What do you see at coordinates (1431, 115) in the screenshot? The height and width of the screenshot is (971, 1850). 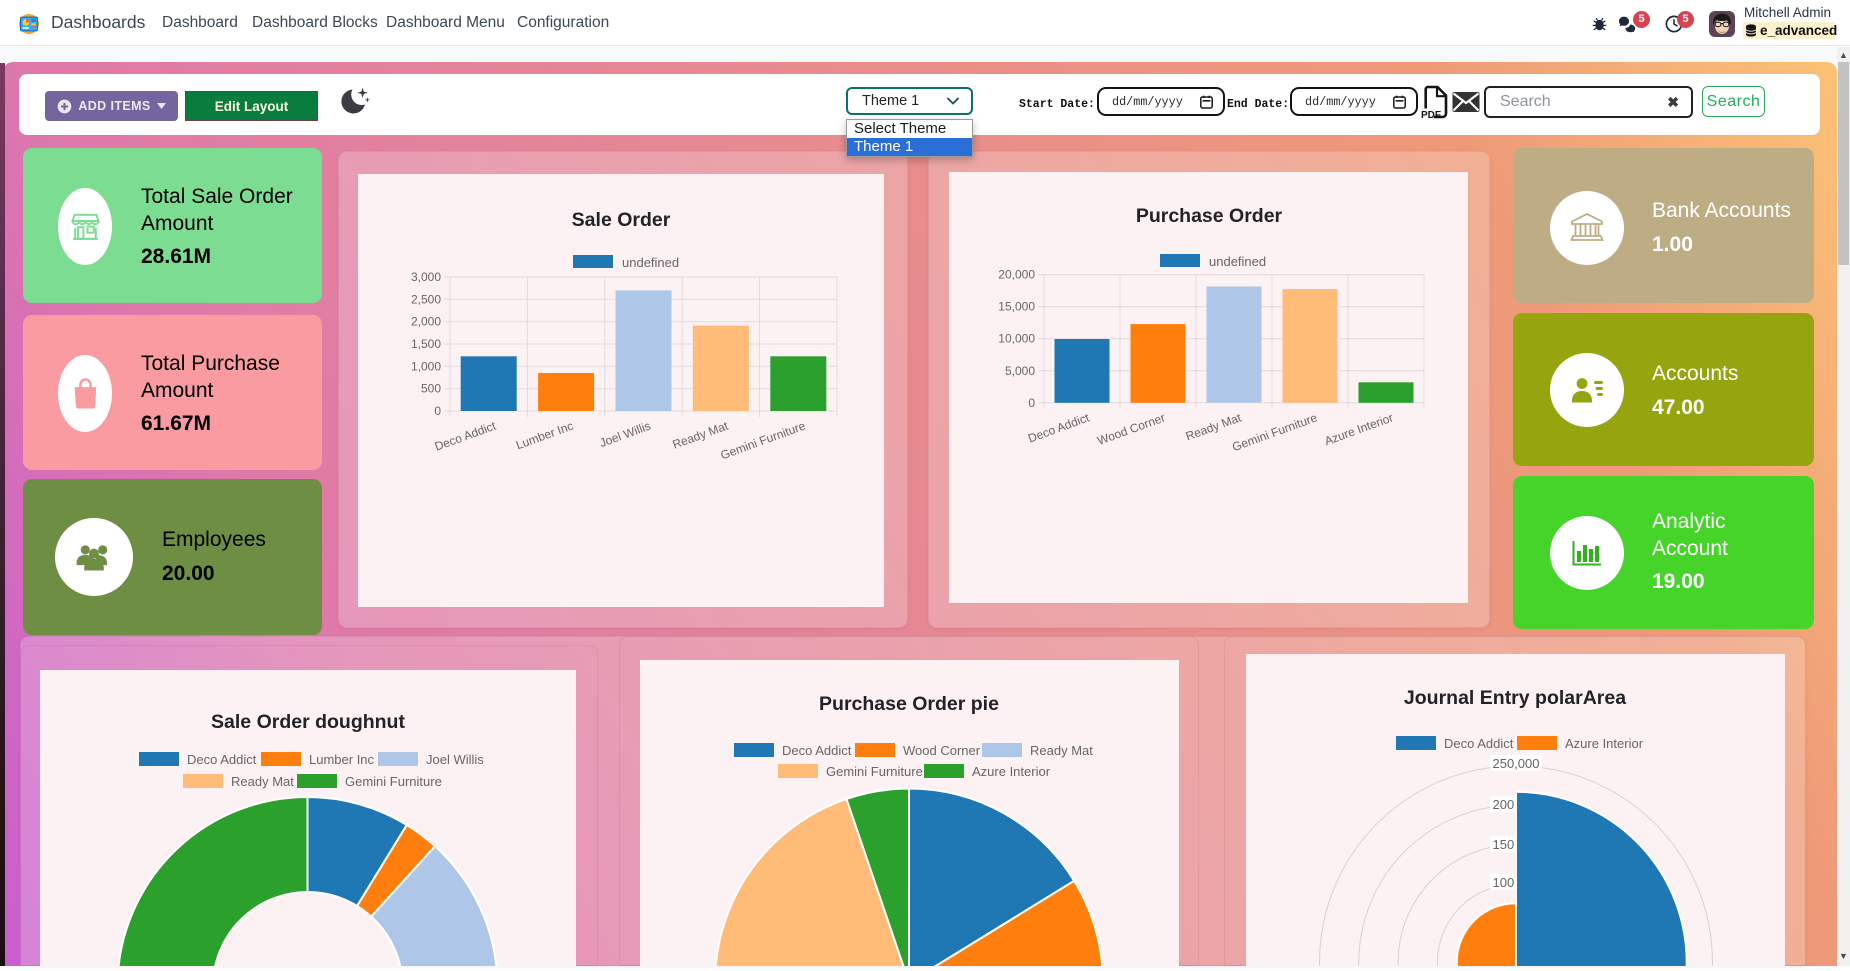 I see `svg-text: PDF` at bounding box center [1431, 115].